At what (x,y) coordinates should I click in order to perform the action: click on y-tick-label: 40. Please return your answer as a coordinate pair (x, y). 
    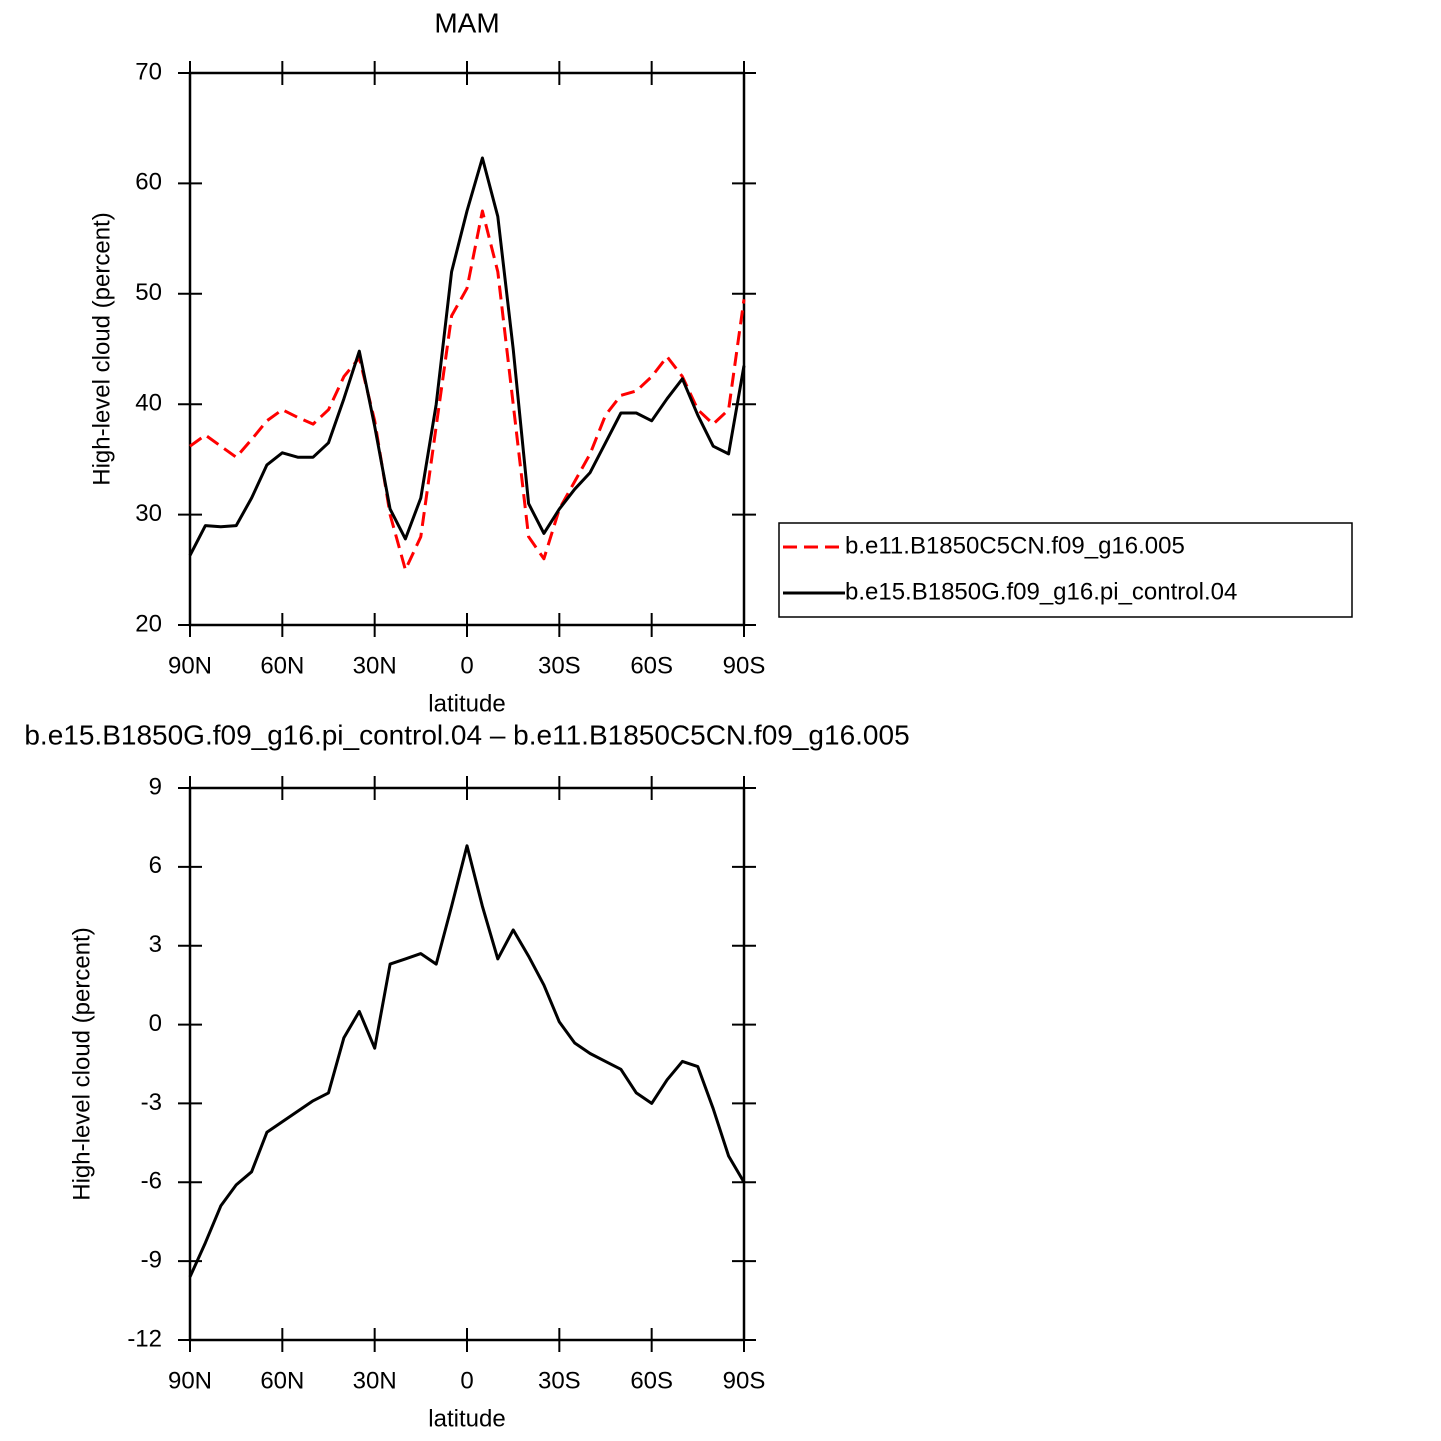
    Looking at the image, I should click on (148, 403).